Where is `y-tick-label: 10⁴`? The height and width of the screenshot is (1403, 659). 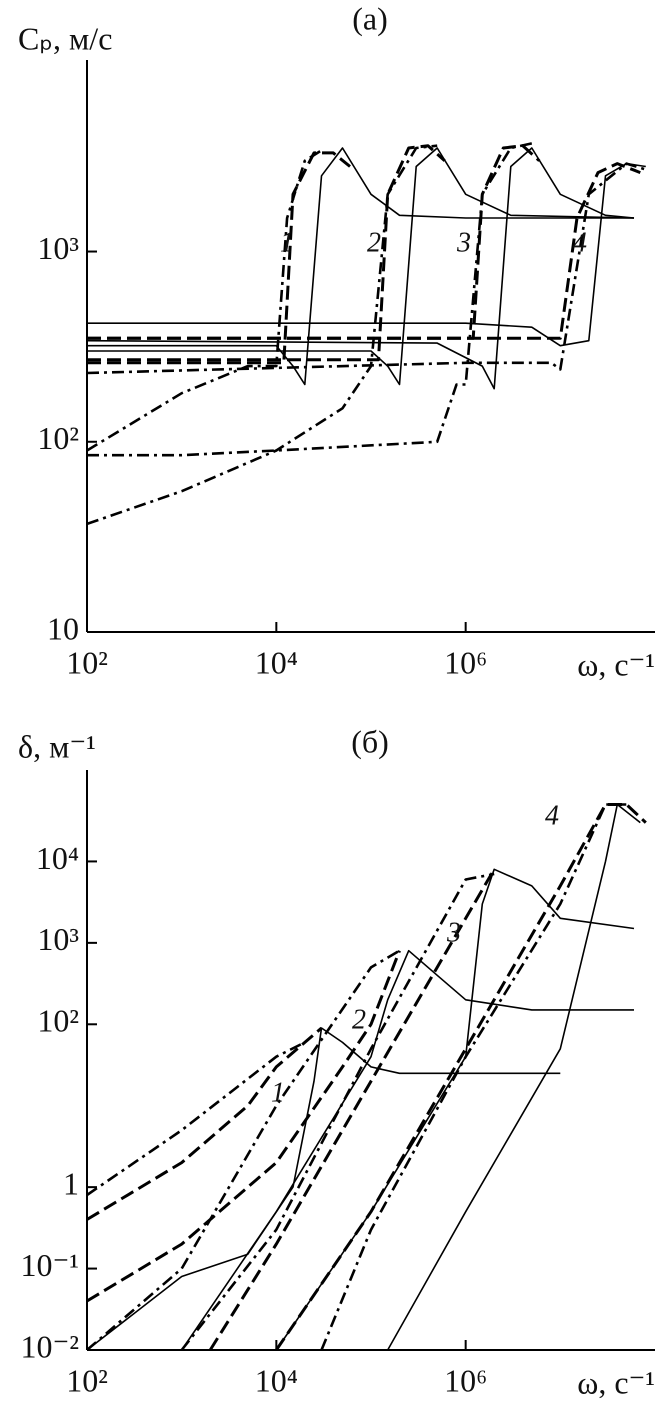 y-tick-label: 10⁴ is located at coordinates (57, 858).